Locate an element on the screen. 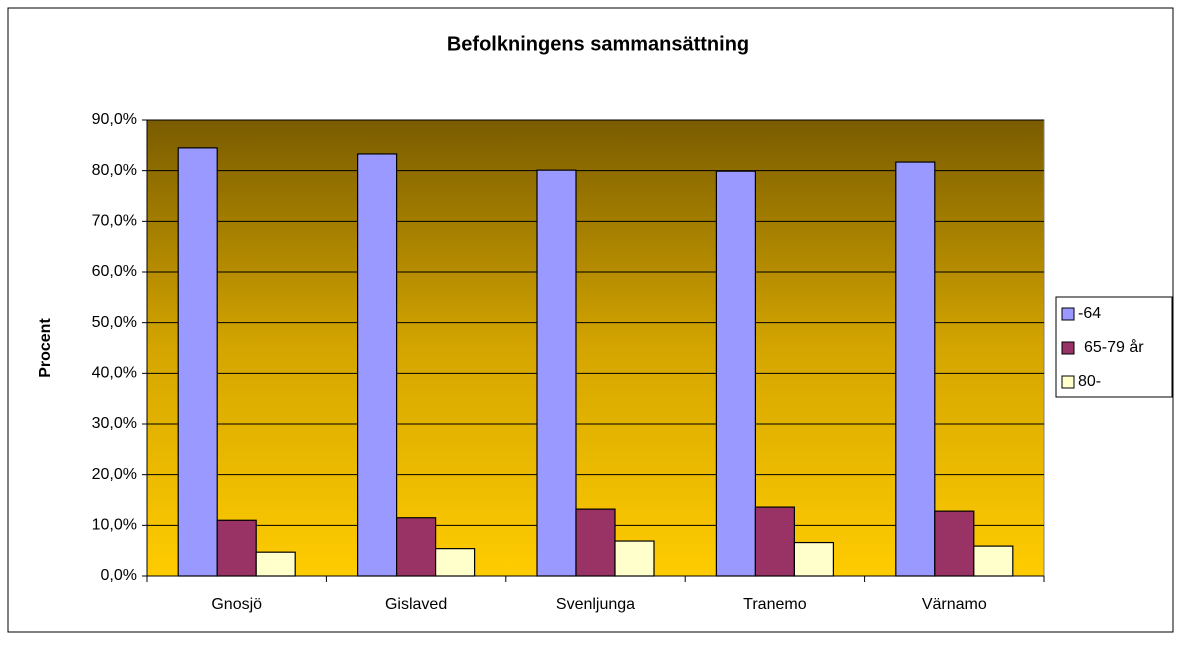 The image size is (1182, 645). legend-label: 65-79 år is located at coordinates (1114, 347).